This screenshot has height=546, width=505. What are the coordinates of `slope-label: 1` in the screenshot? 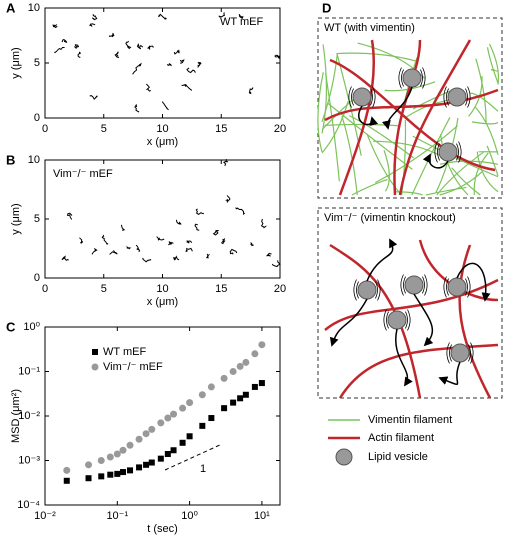 It's located at (203, 469).